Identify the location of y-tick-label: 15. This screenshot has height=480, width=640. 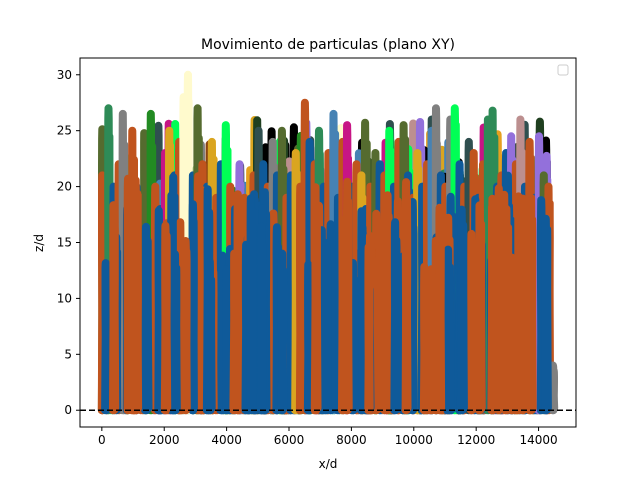
(64, 243).